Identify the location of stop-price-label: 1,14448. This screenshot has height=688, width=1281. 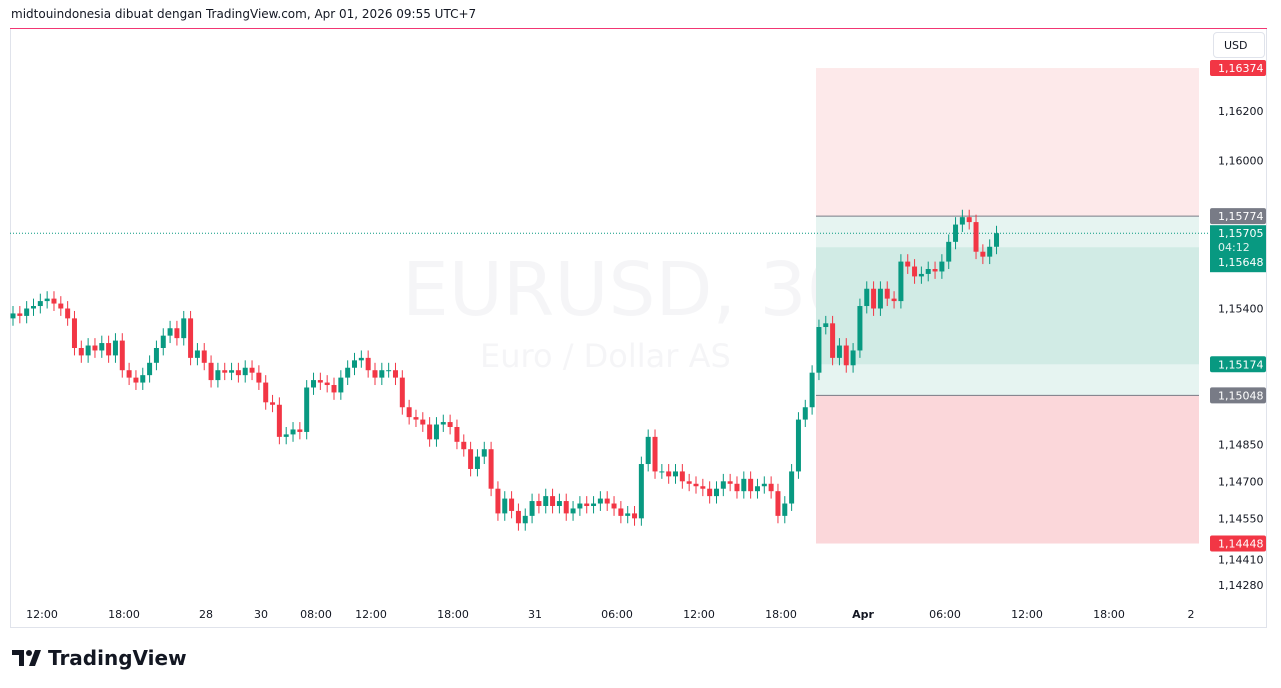
(1241, 544).